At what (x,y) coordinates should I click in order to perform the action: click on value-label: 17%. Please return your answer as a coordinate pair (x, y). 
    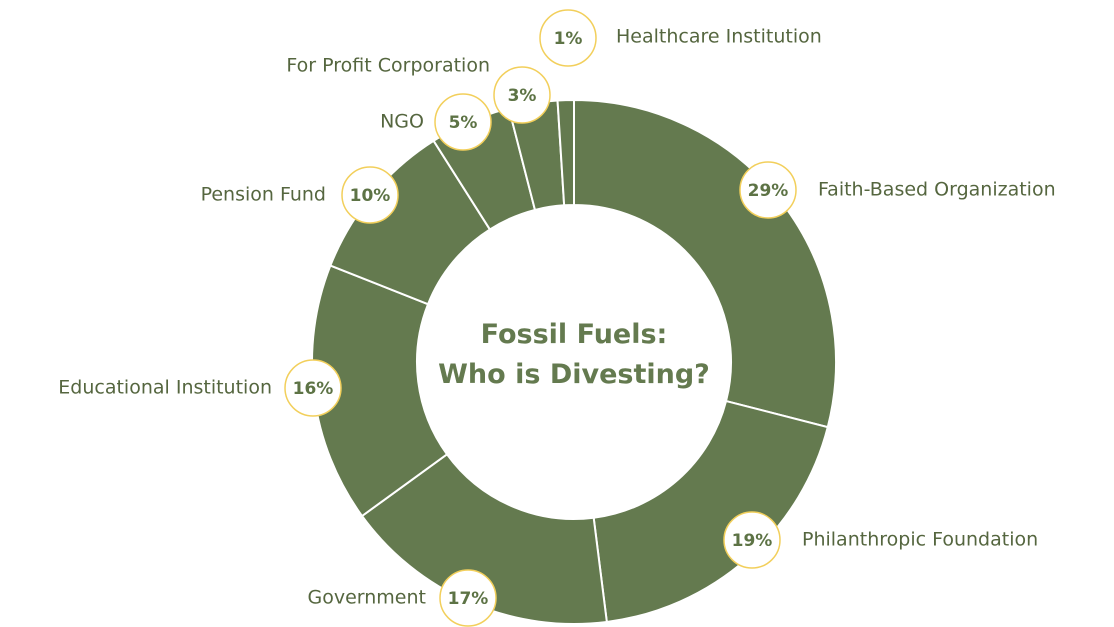
    Looking at the image, I should click on (468, 599).